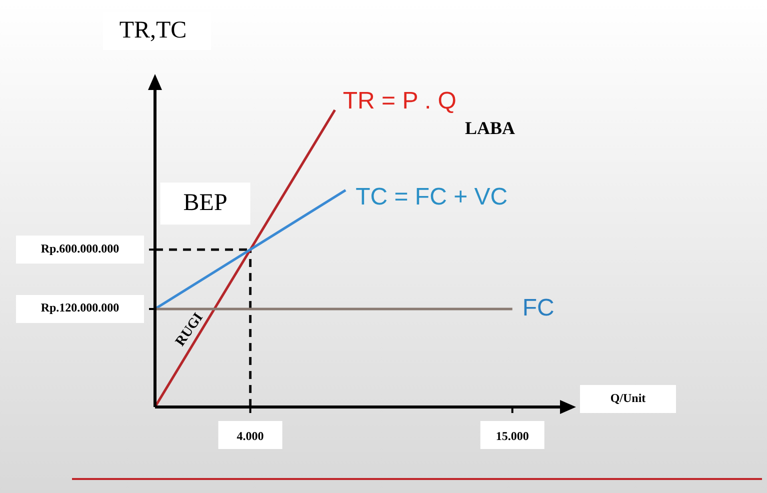 This screenshot has width=767, height=493. Describe the element at coordinates (399, 100) in the screenshot. I see `series-label: TR = P . Q` at that location.